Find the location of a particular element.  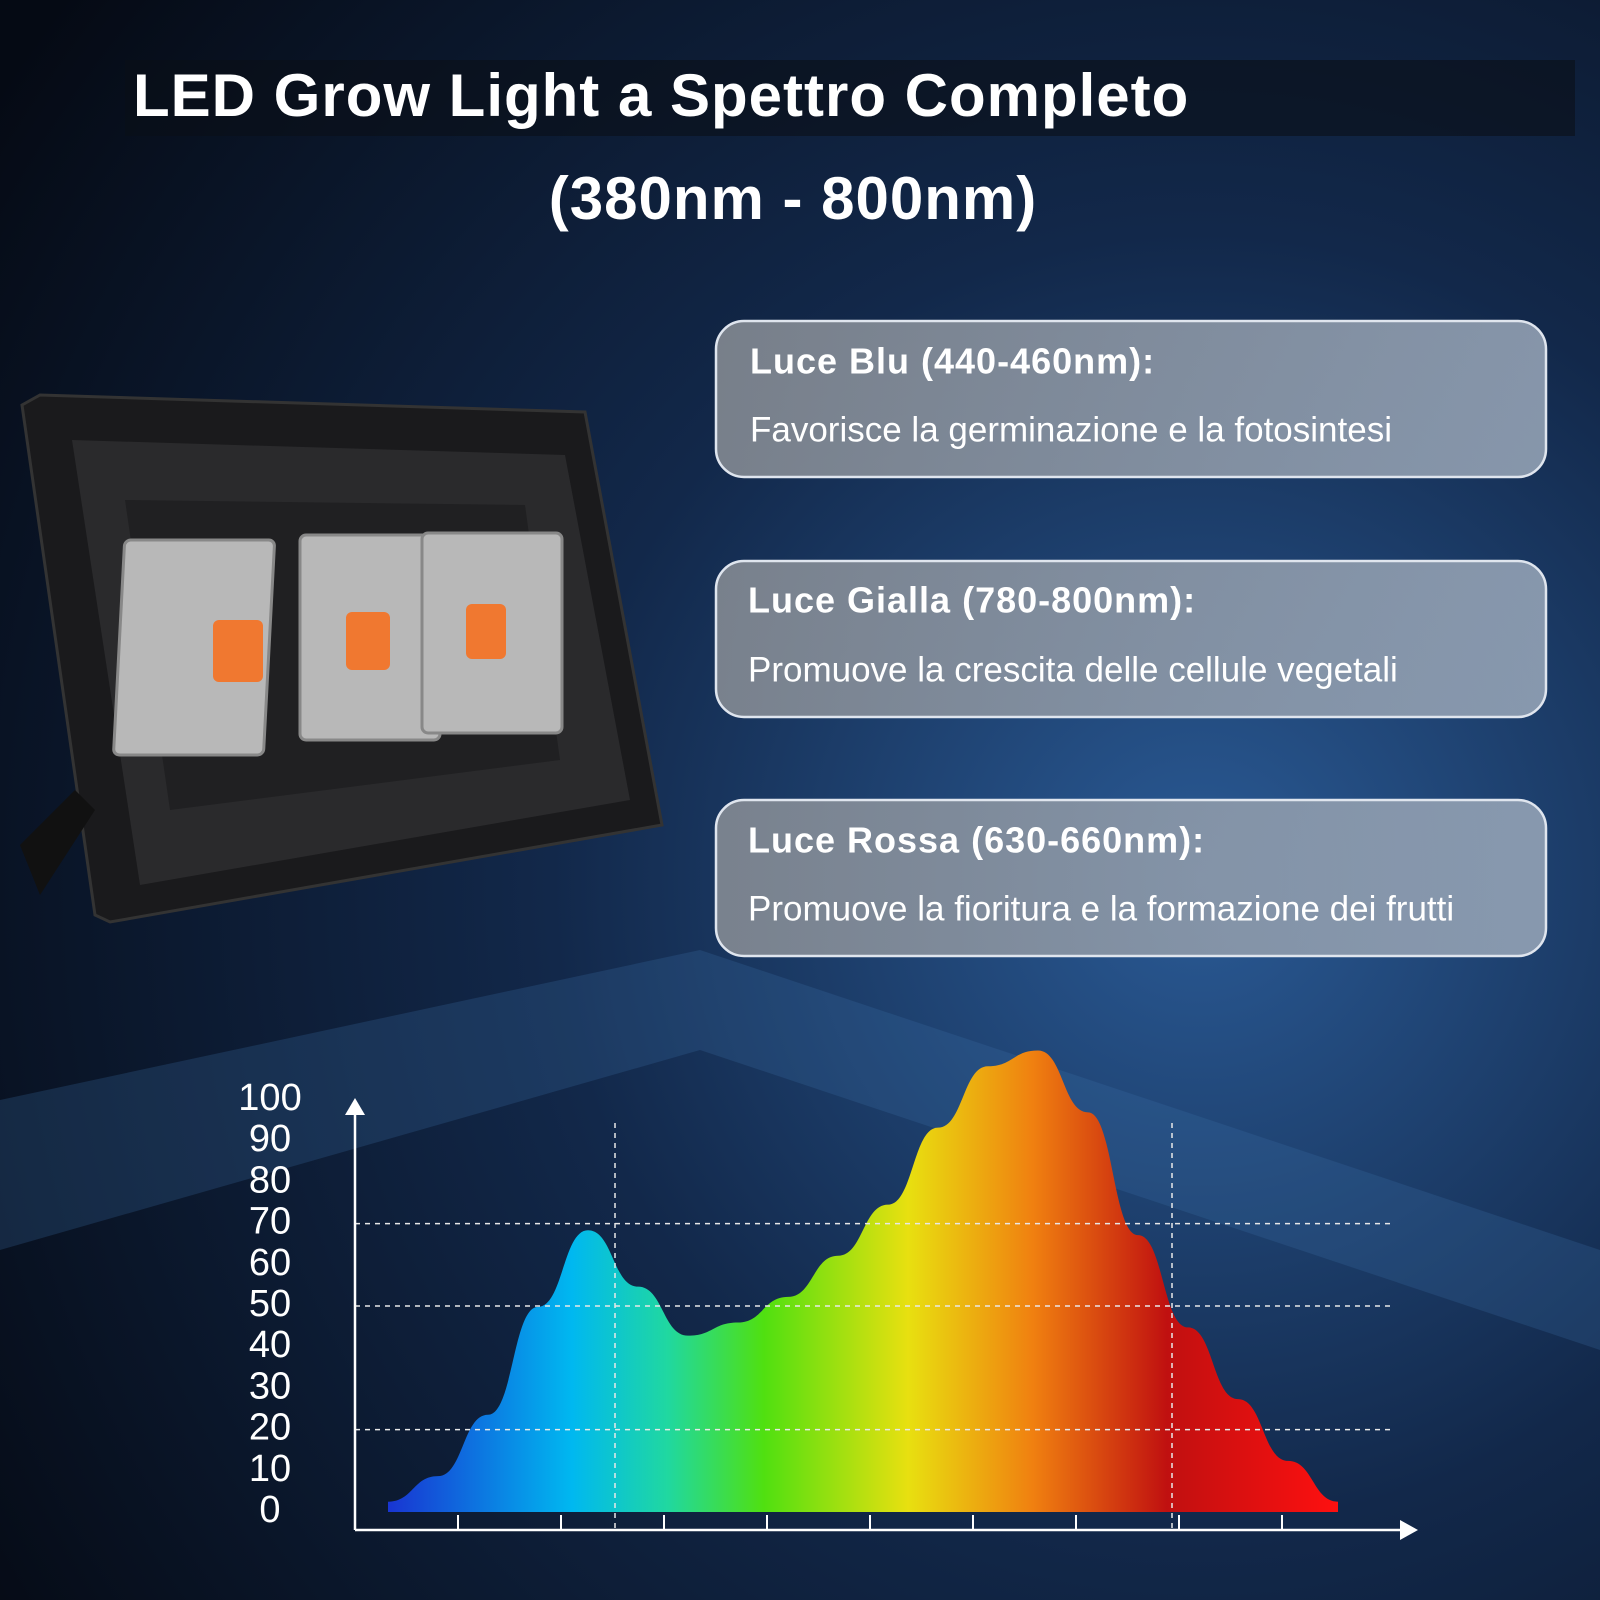

card-title: Luce Blu (440-460nm): is located at coordinates (952, 361).